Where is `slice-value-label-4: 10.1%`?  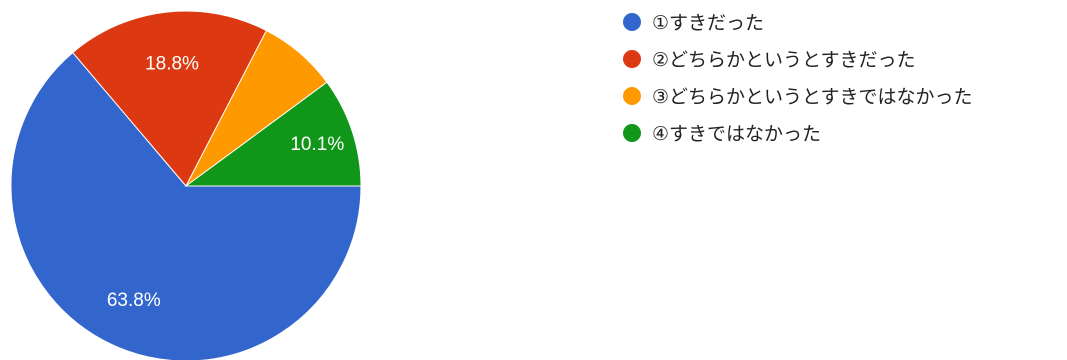
slice-value-label-4: 10.1% is located at coordinates (317, 144).